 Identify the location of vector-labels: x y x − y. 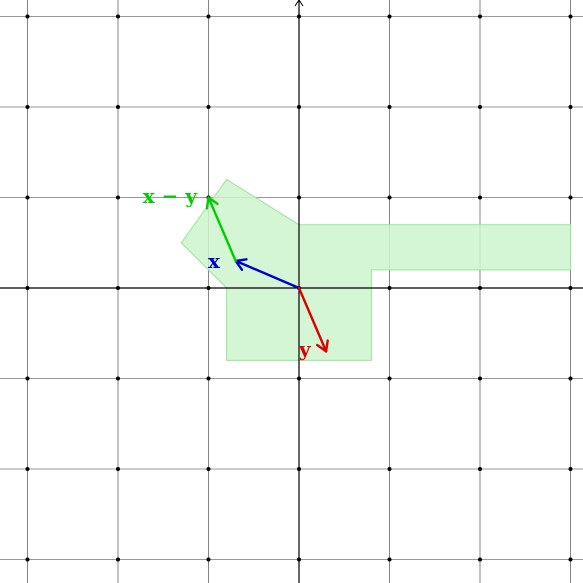
(227, 272).